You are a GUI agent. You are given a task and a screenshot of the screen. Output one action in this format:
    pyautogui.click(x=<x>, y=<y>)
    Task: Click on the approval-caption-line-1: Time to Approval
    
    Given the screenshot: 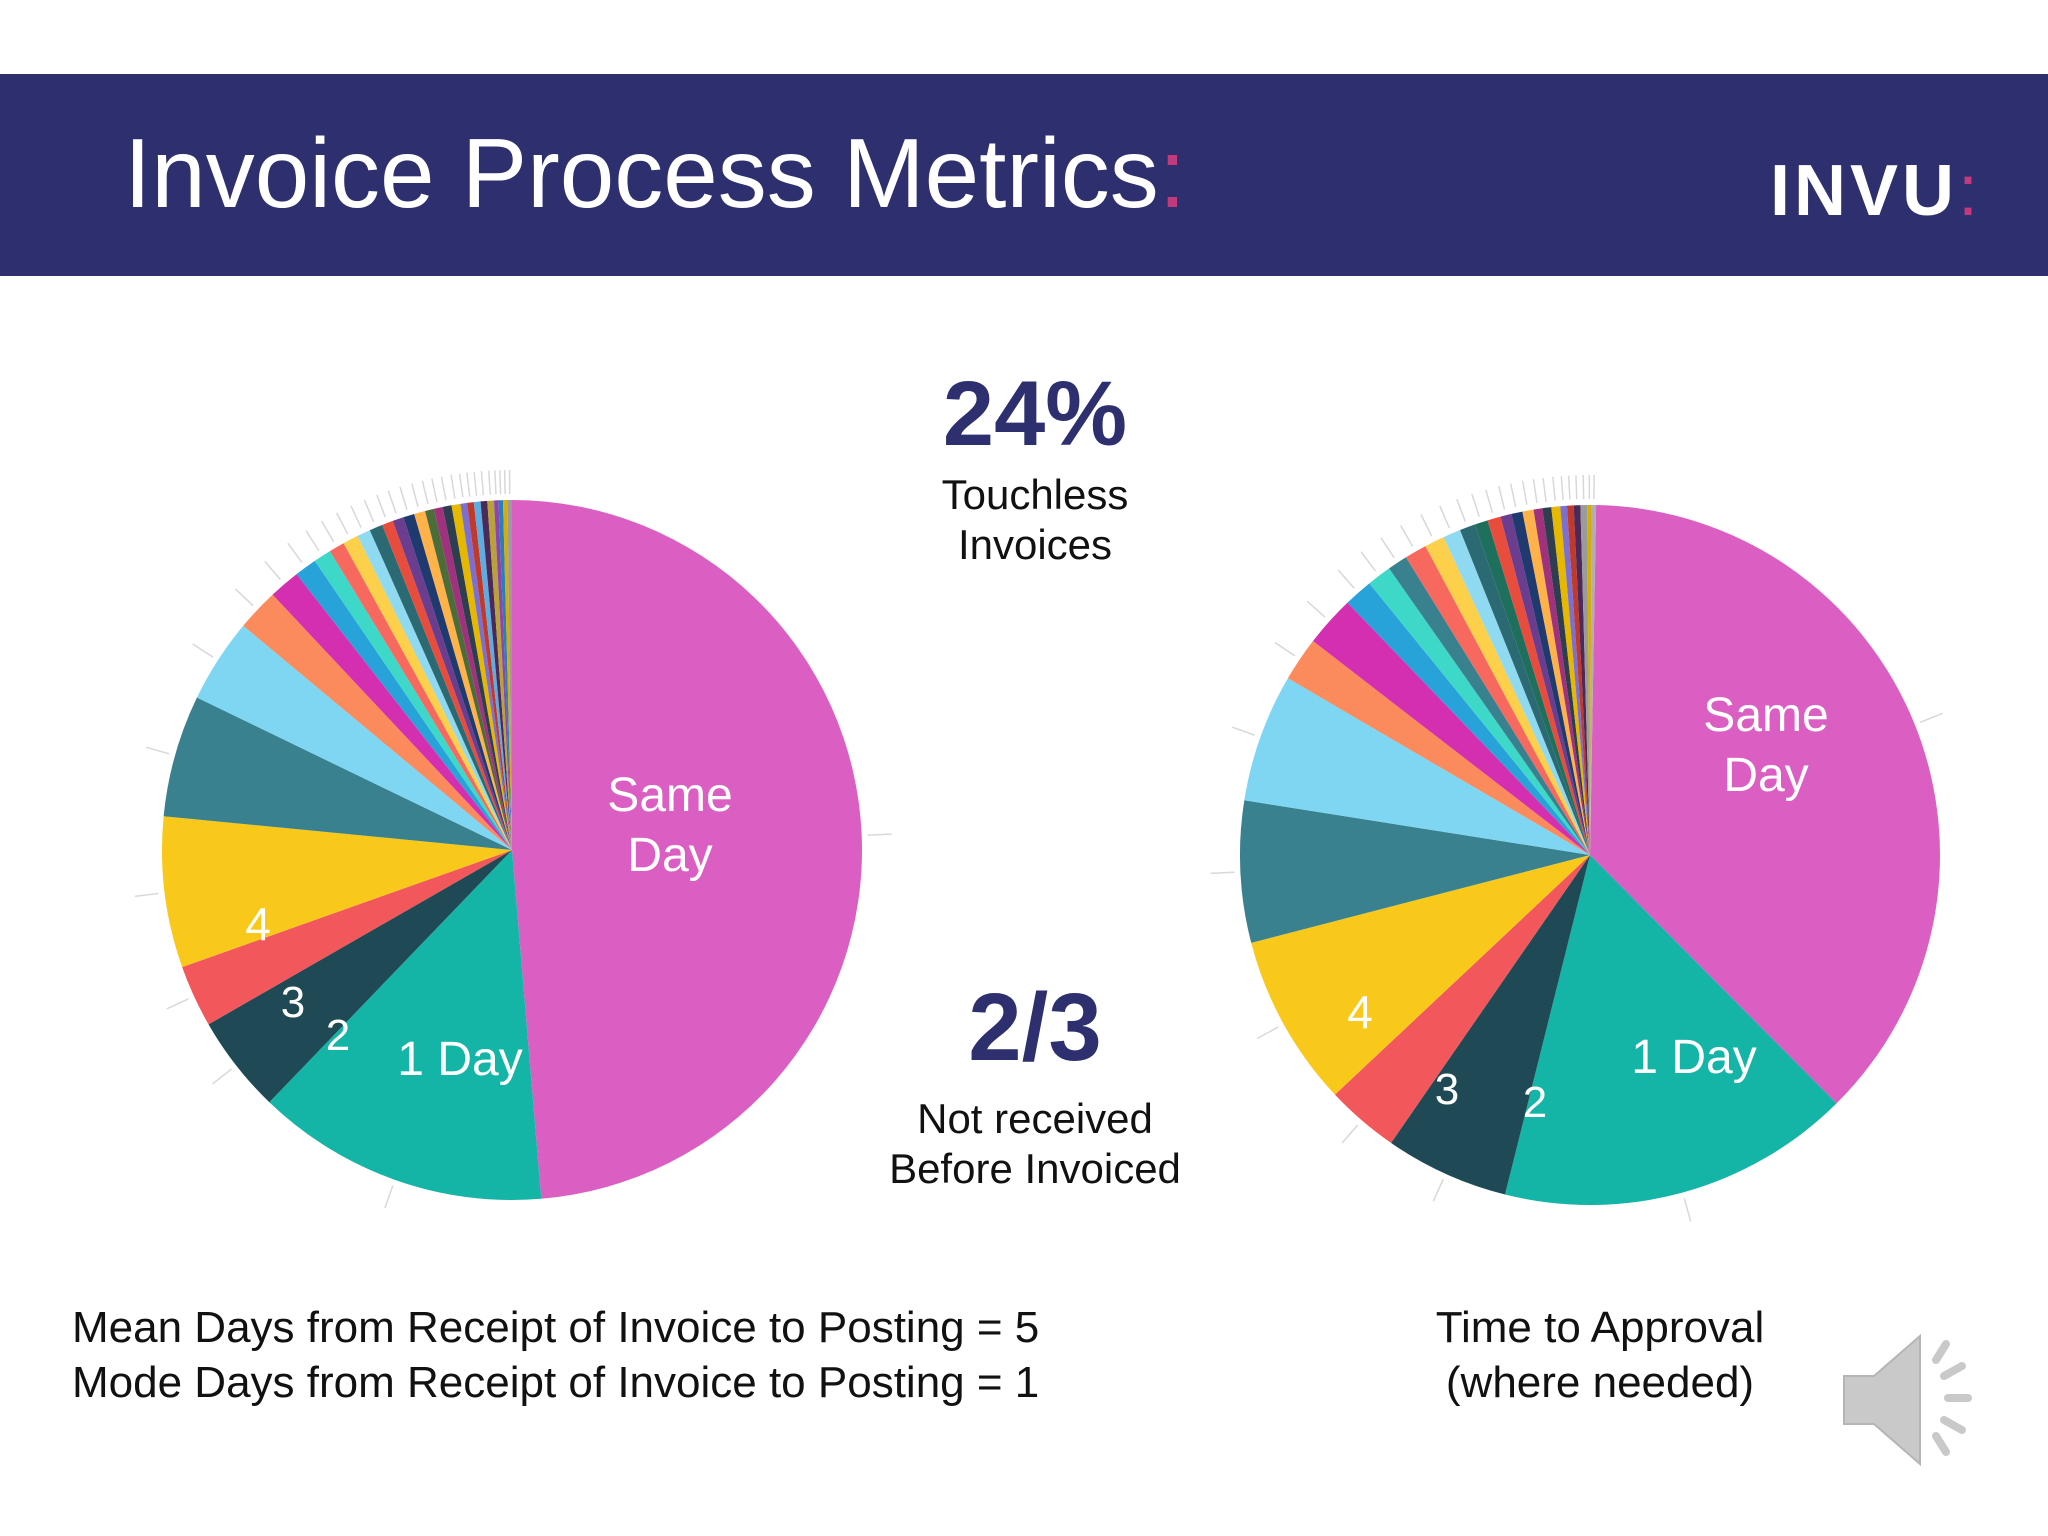 What is the action you would take?
    pyautogui.click(x=1600, y=1327)
    